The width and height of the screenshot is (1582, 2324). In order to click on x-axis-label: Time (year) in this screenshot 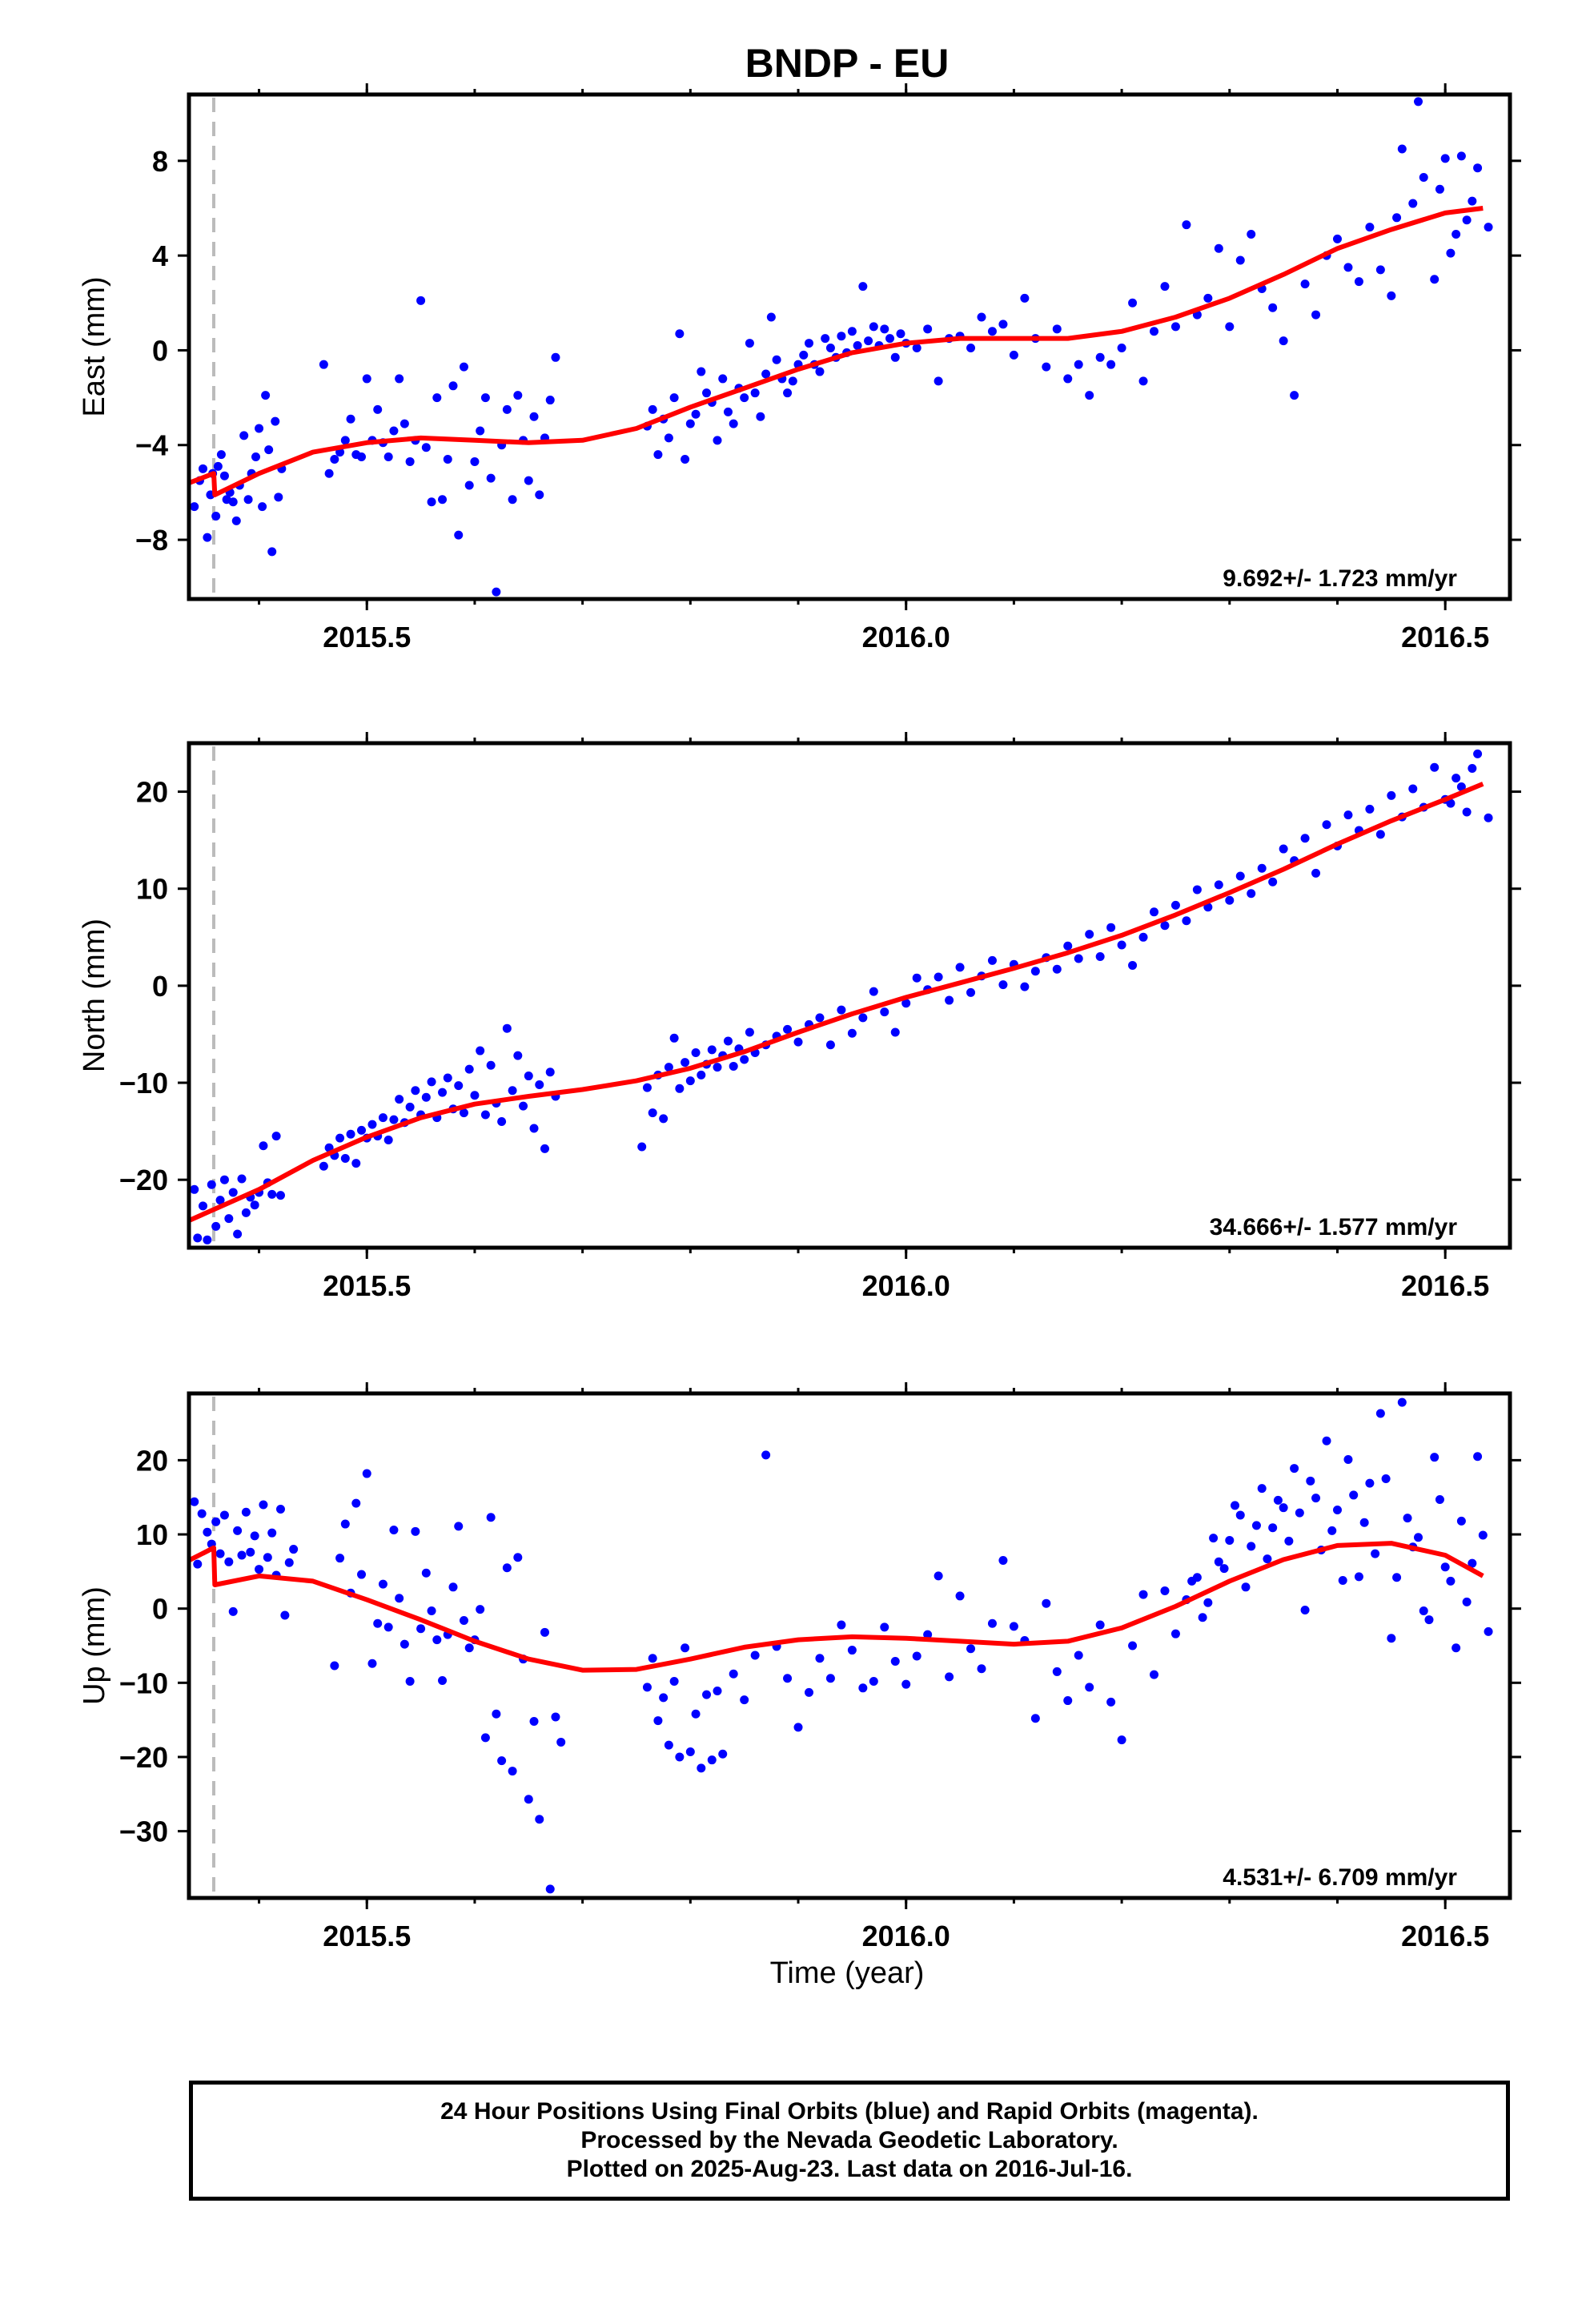, I will do `click(847, 1973)`.